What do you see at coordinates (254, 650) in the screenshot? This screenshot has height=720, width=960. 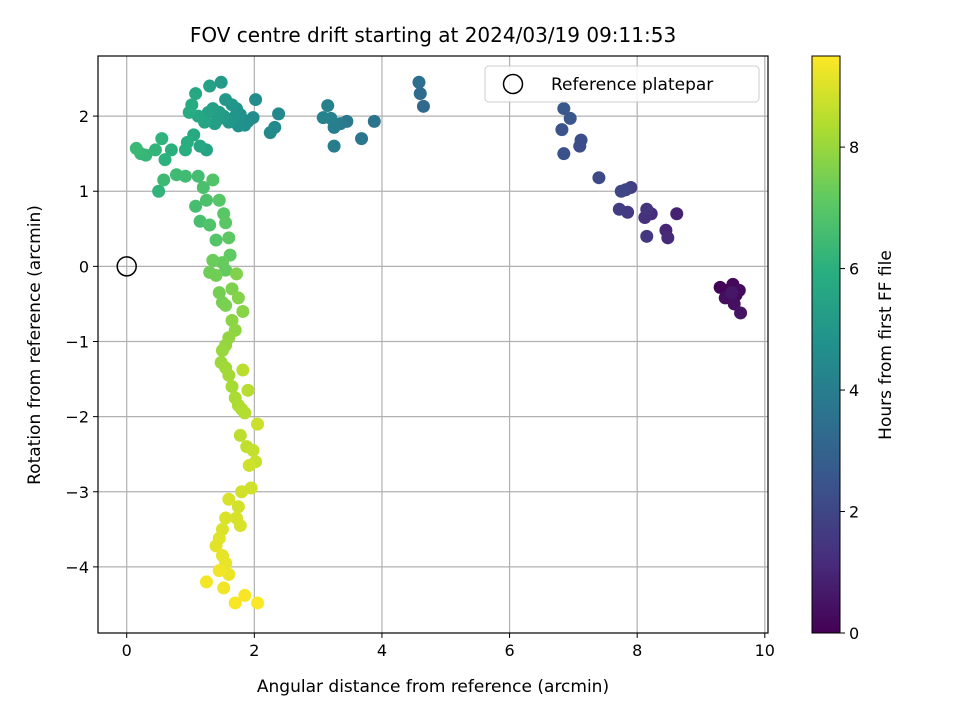 I see `x-tick-label: 2` at bounding box center [254, 650].